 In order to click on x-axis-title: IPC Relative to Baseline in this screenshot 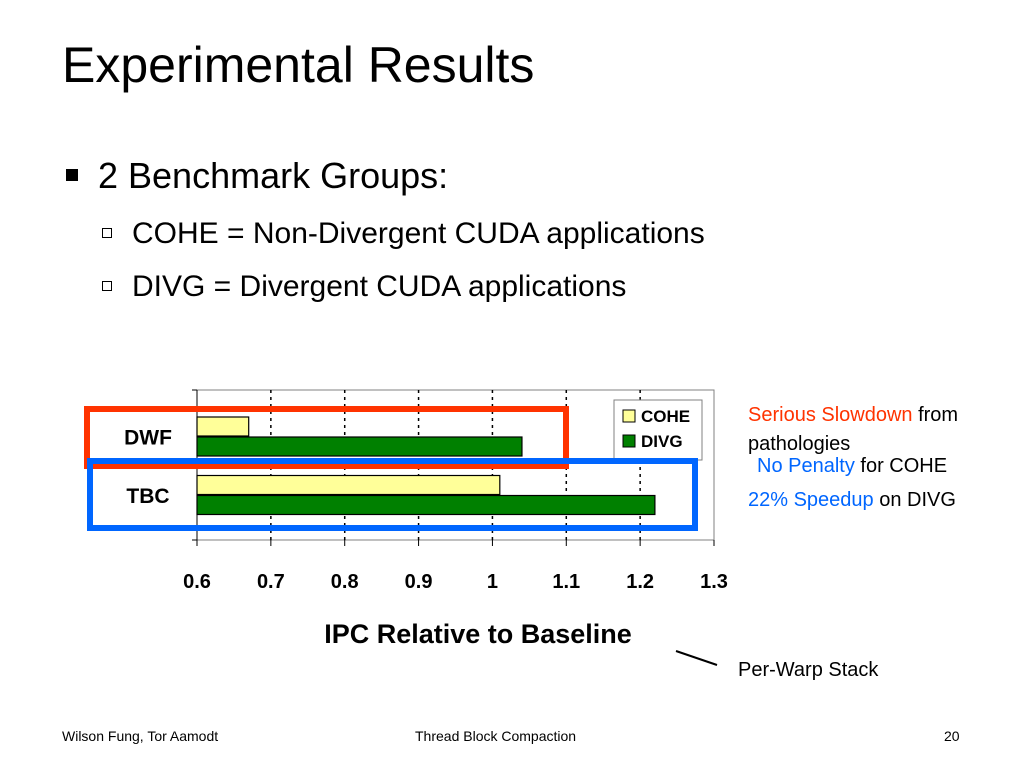, I will do `click(478, 634)`.